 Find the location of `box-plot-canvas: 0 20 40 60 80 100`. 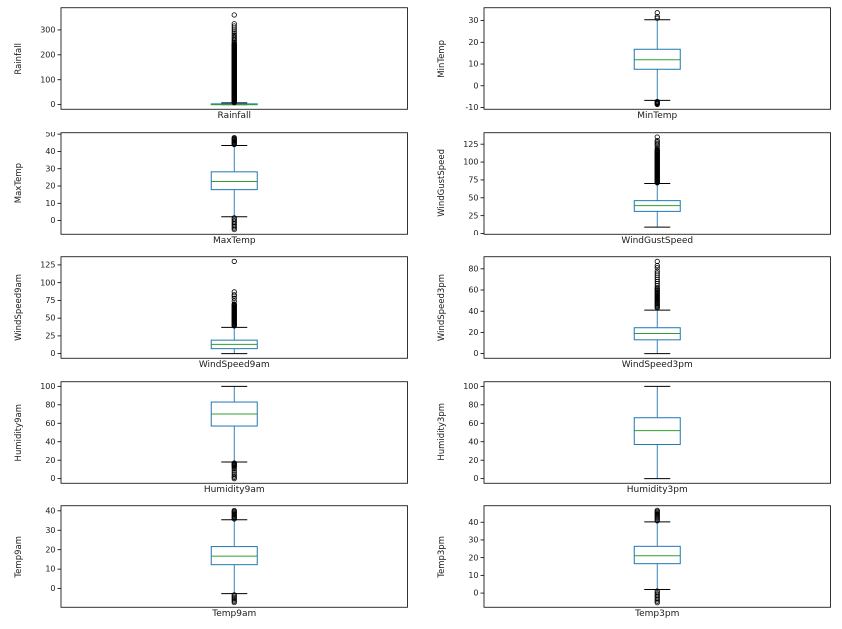

box-plot-canvas: 0 20 40 60 80 100 is located at coordinates (224, 432).